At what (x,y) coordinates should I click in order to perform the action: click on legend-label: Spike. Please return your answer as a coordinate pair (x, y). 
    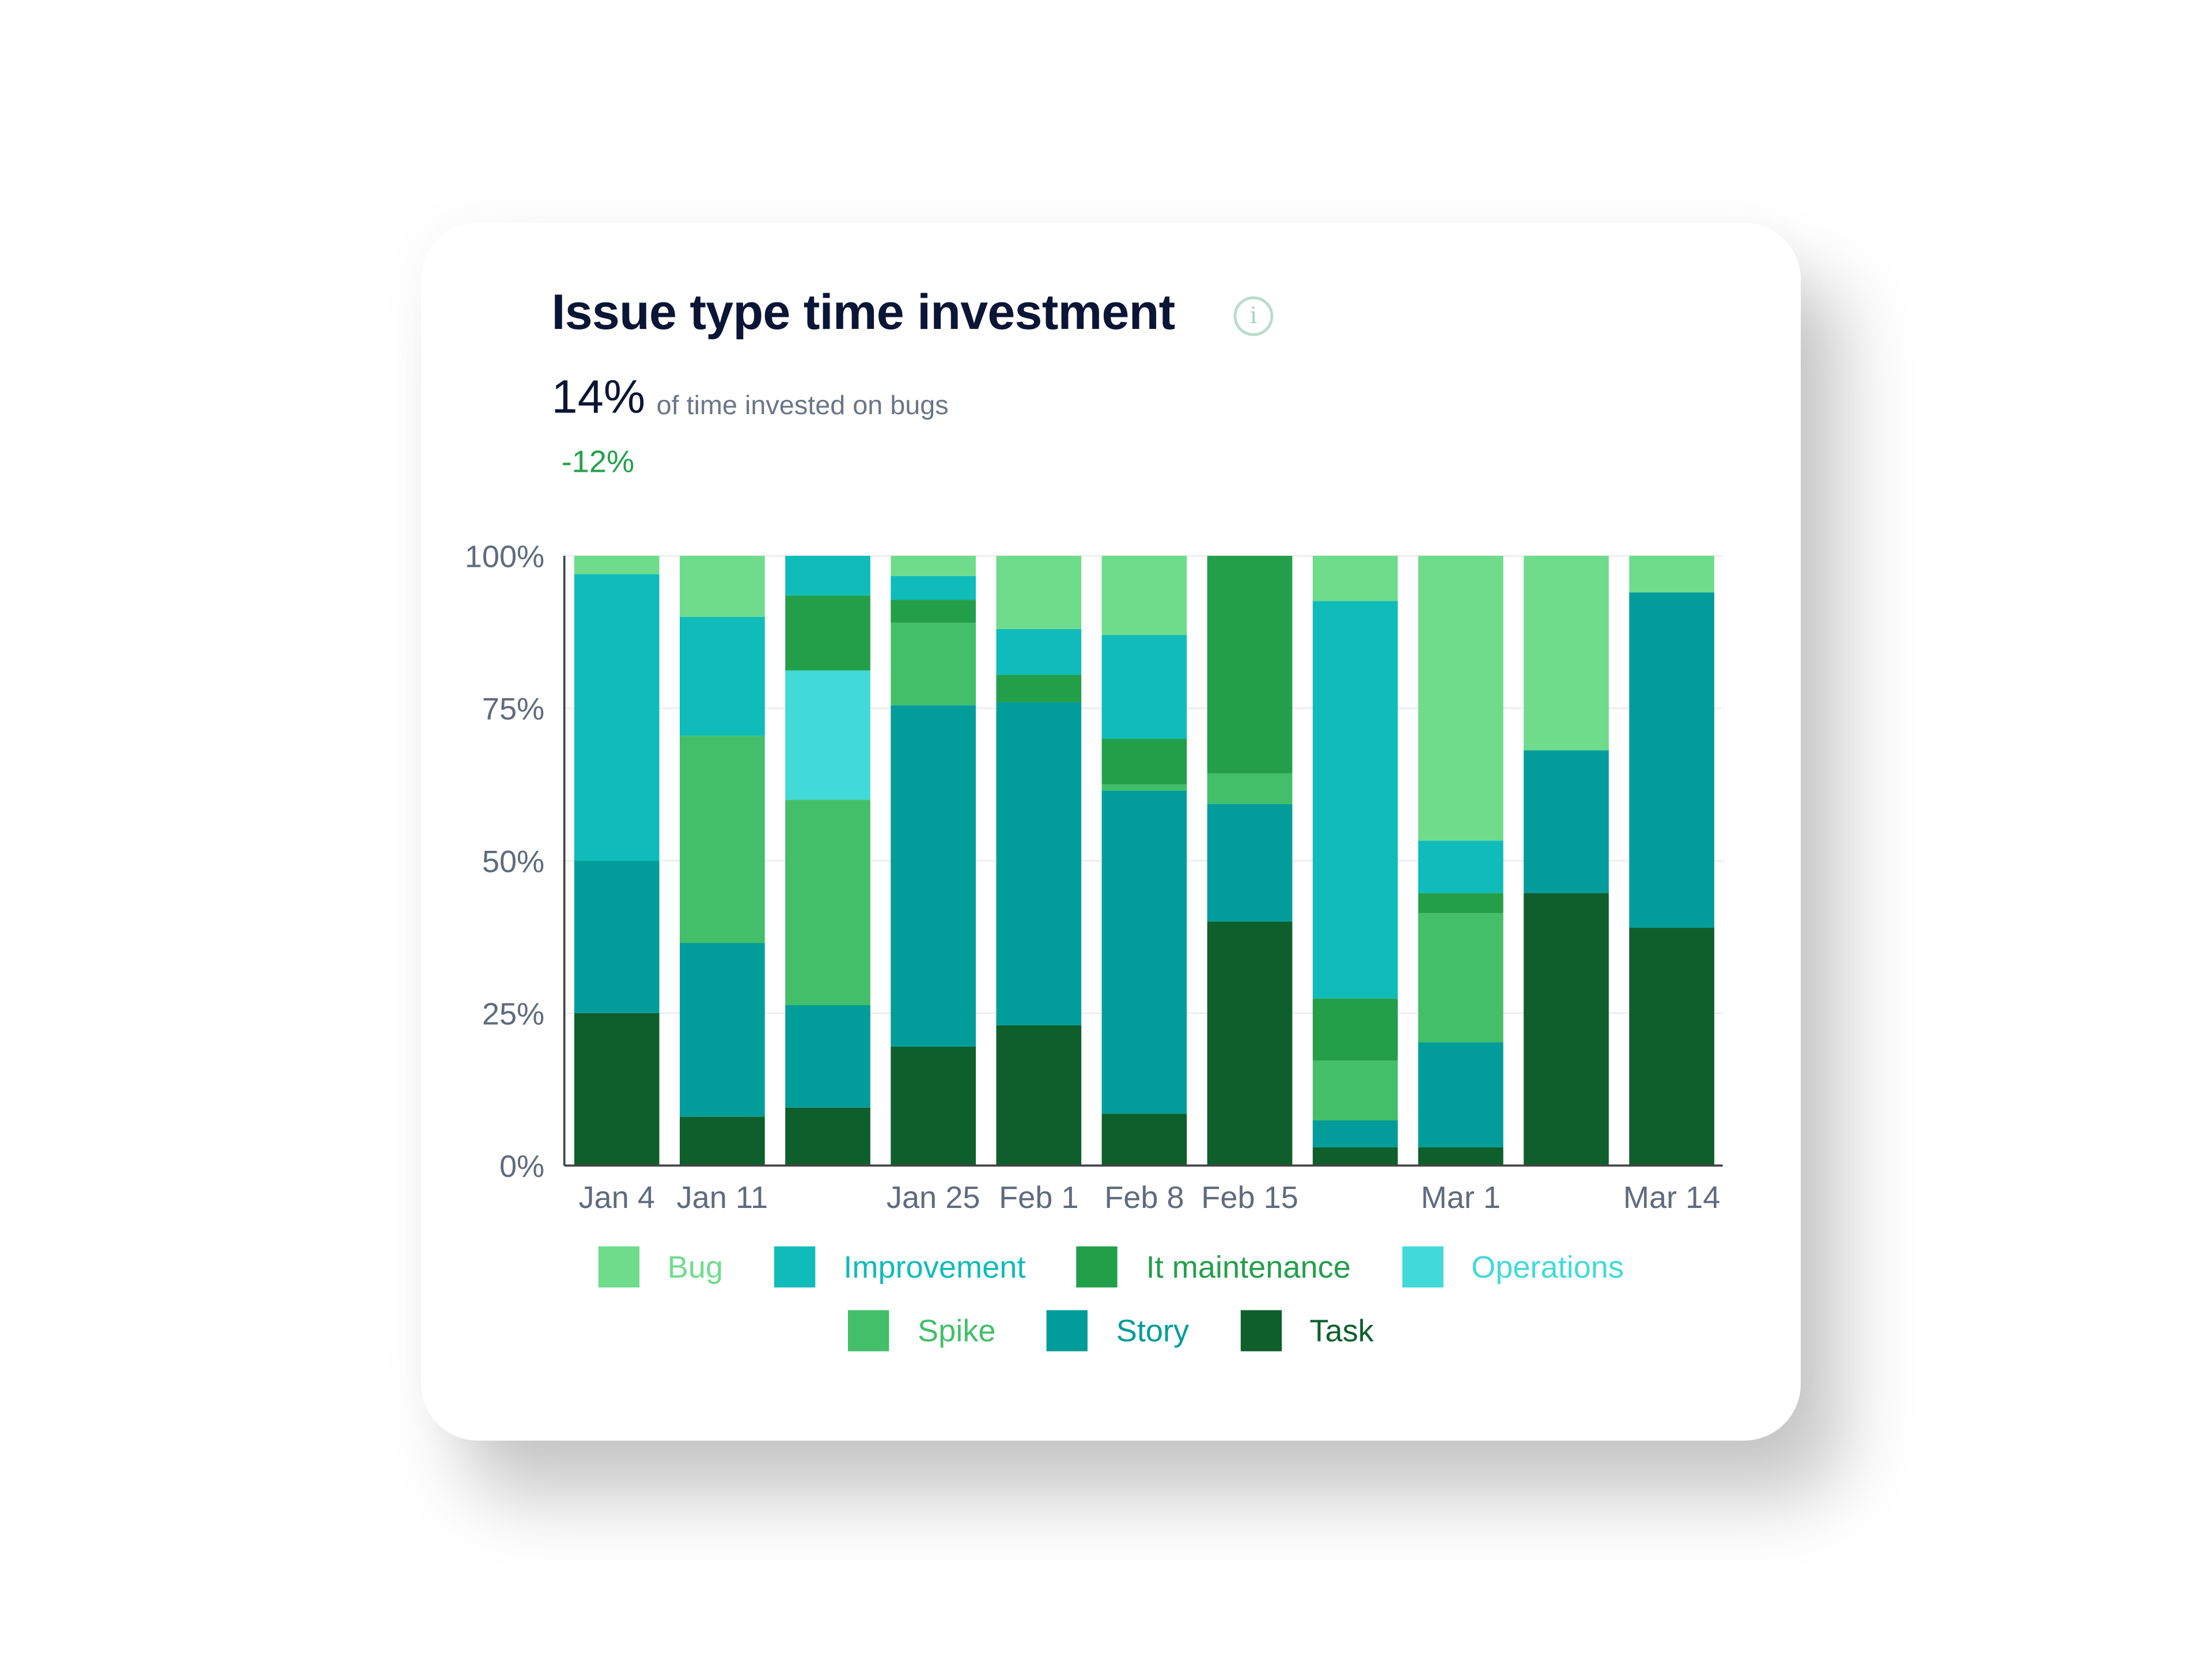
    Looking at the image, I should click on (957, 1330).